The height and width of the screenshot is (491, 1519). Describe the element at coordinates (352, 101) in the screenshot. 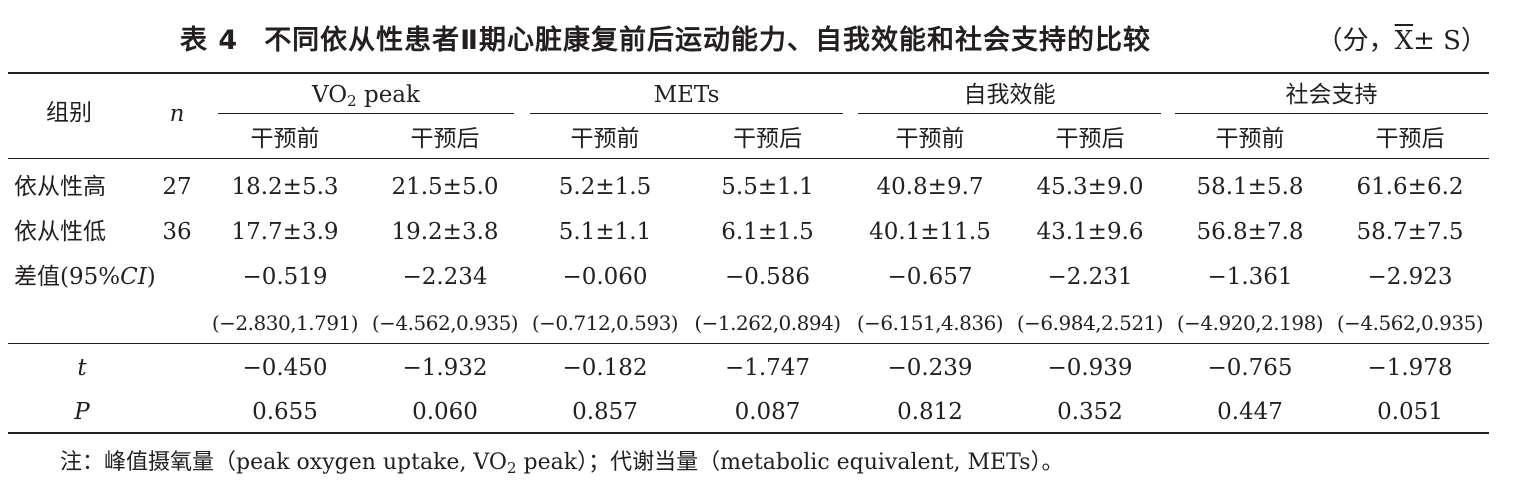

I see `vo2-subscript: 2` at that location.